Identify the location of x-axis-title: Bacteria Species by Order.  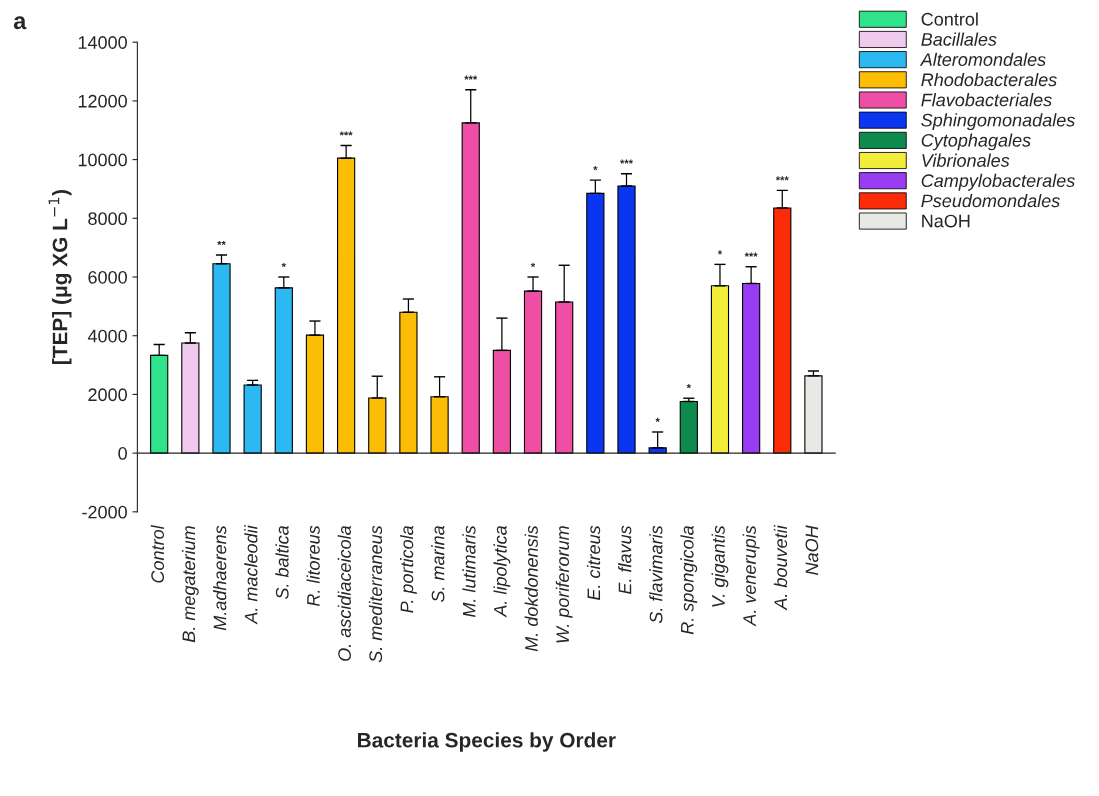
(487, 742).